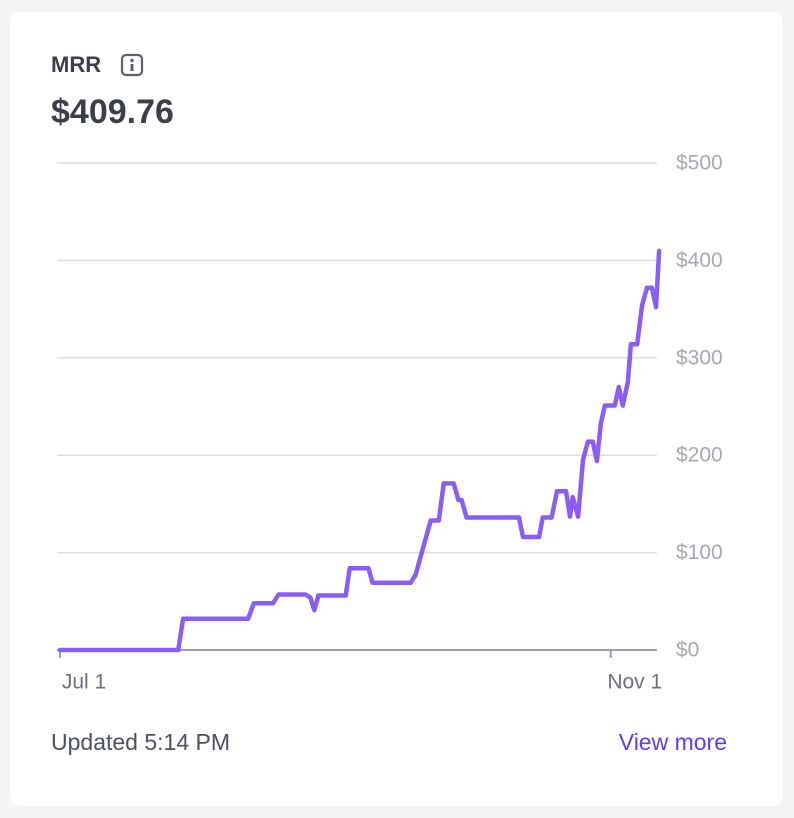 The image size is (794, 818). I want to click on y-tick-label: $0, so click(687, 650).